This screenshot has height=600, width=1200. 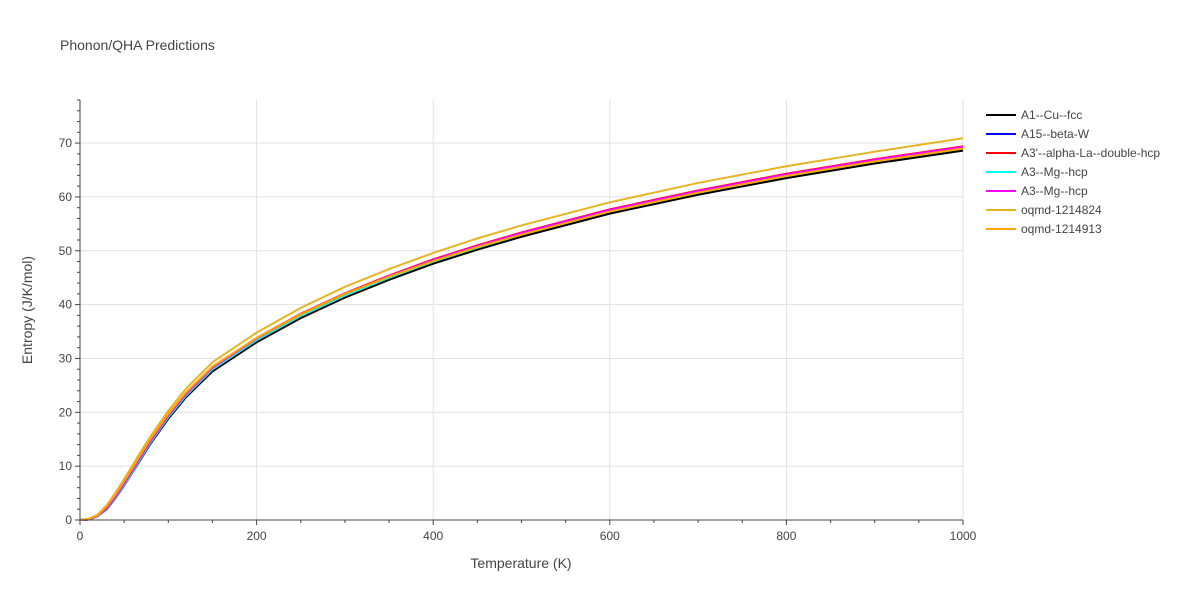 What do you see at coordinates (257, 536) in the screenshot?
I see `x-tick-label: 200` at bounding box center [257, 536].